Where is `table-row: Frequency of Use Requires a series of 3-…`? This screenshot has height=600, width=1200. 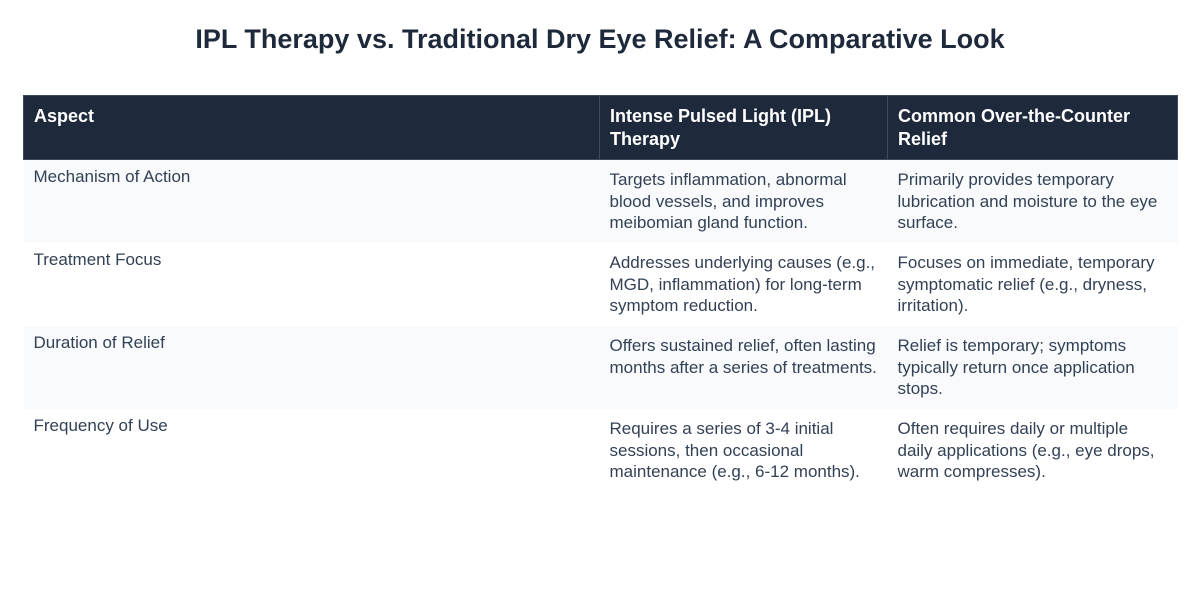 table-row: Frequency of Use Requires a series of 3-… is located at coordinates (601, 450).